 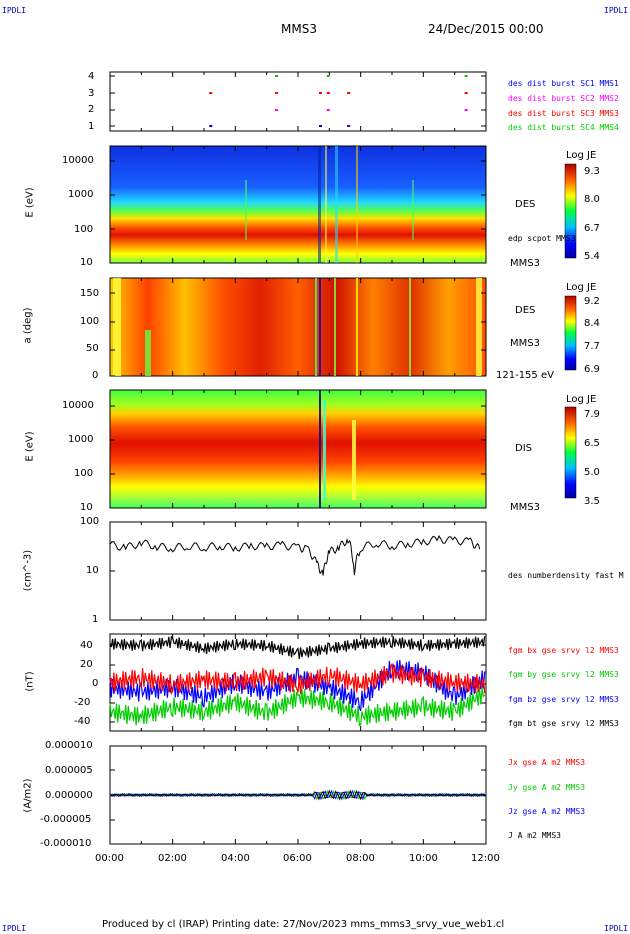 I want to click on bx-series-line, so click(x=297, y=679).